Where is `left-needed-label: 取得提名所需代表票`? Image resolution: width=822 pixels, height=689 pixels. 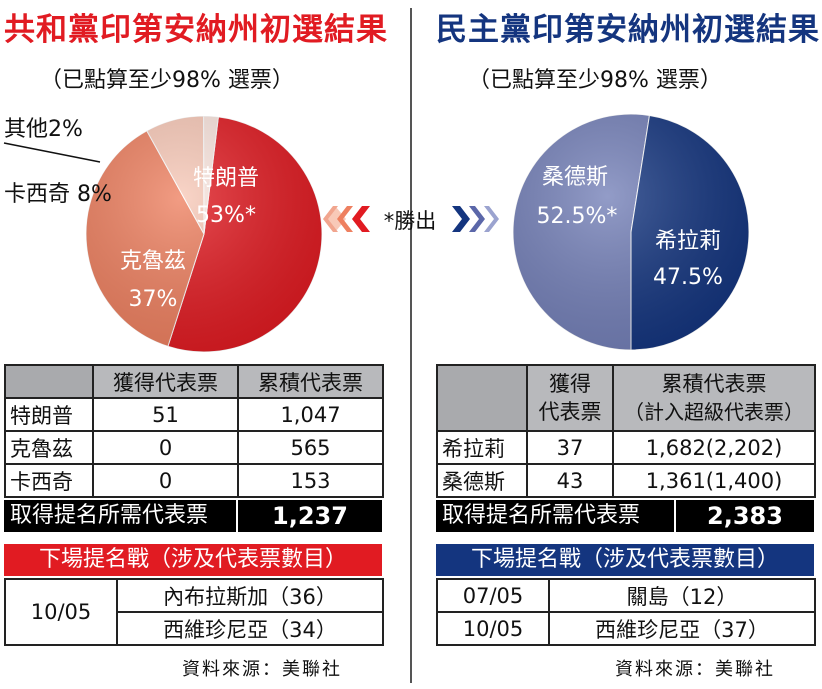 left-needed-label: 取得提名所需代表票 is located at coordinates (109, 515).